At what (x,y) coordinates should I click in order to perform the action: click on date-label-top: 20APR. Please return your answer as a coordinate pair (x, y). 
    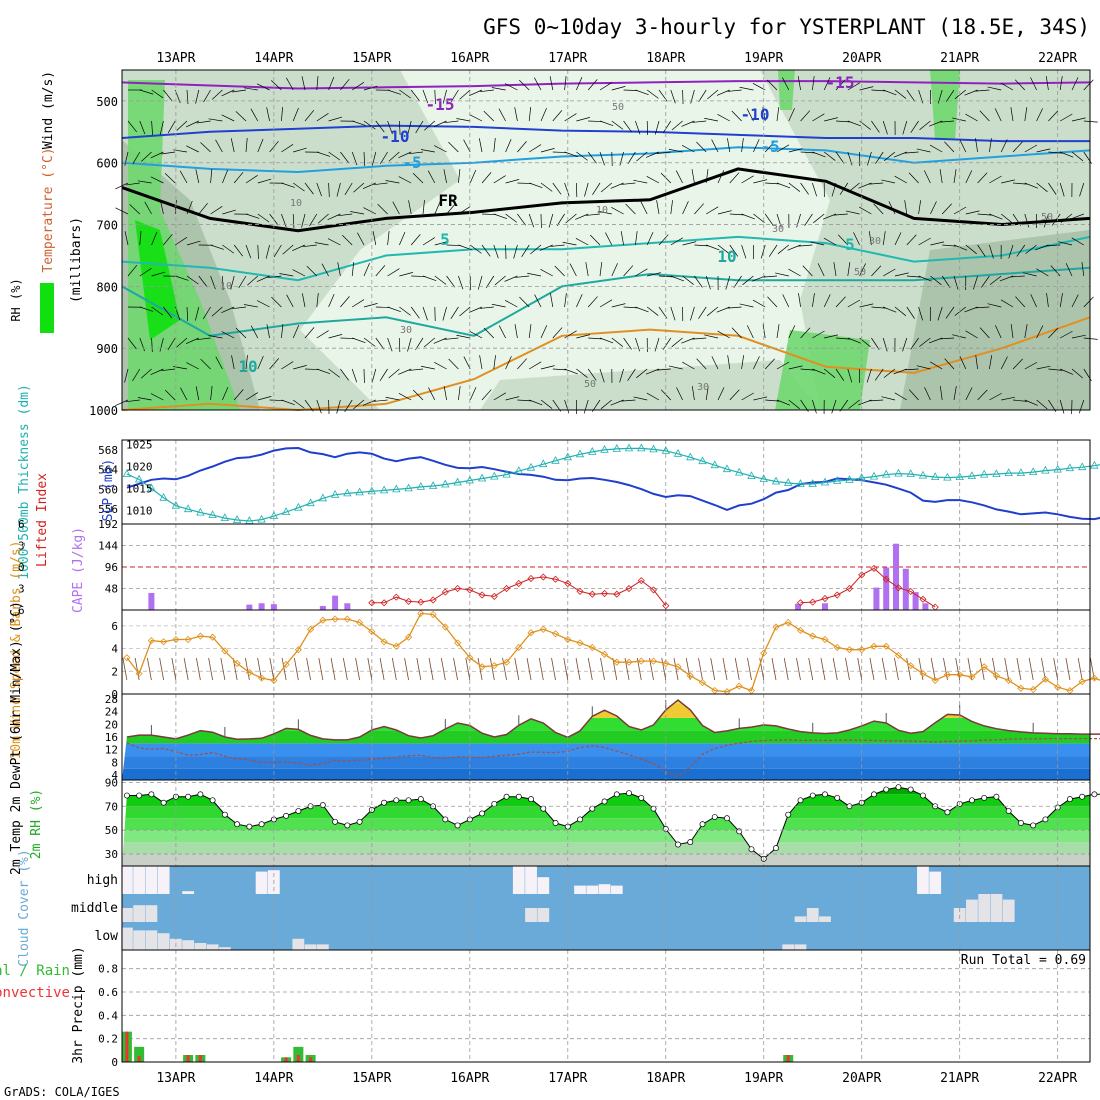
    Looking at the image, I should click on (861, 58).